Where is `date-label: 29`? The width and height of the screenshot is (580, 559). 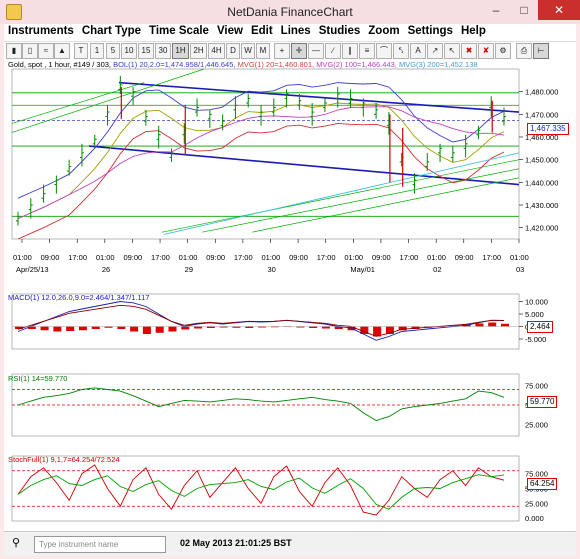 date-label: 29 is located at coordinates (189, 269).